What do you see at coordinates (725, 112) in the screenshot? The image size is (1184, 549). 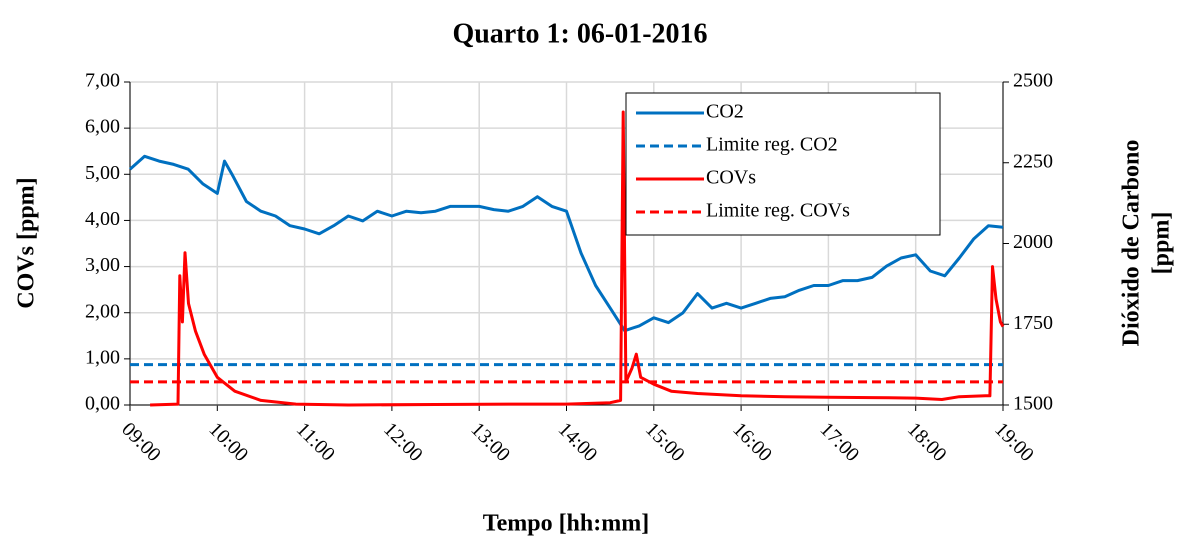 I see `legend-label: CO2` at bounding box center [725, 112].